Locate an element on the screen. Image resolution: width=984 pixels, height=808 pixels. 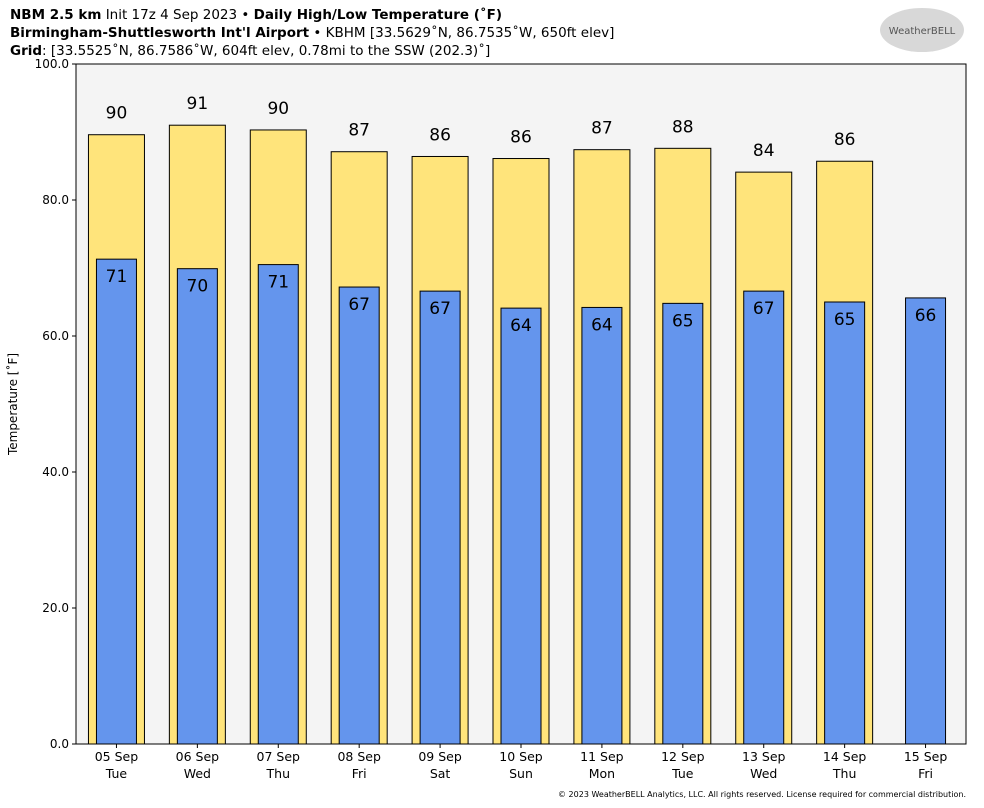
x-tick-label: 09 Sep is located at coordinates (440, 756).